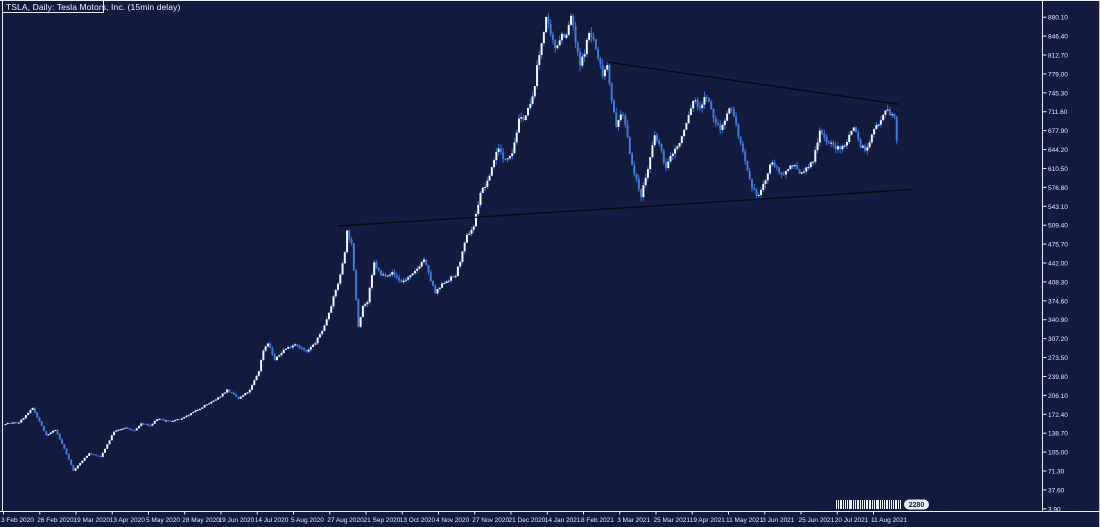 Image resolution: width=1100 pixels, height=527 pixels. I want to click on price-tick-label: 442.00, so click(1058, 264).